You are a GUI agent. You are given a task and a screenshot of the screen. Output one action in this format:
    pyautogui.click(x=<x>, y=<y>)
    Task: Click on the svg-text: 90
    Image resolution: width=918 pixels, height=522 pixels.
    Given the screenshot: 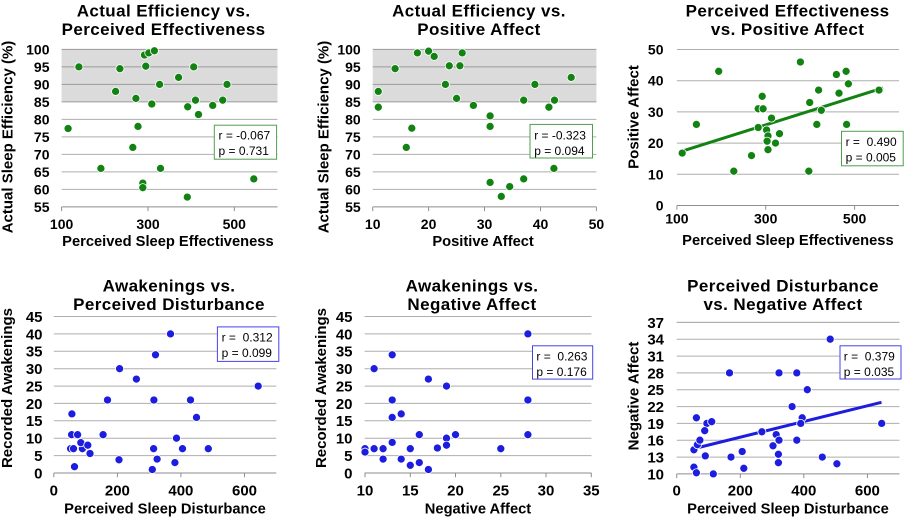 What is the action you would take?
    pyautogui.click(x=353, y=84)
    